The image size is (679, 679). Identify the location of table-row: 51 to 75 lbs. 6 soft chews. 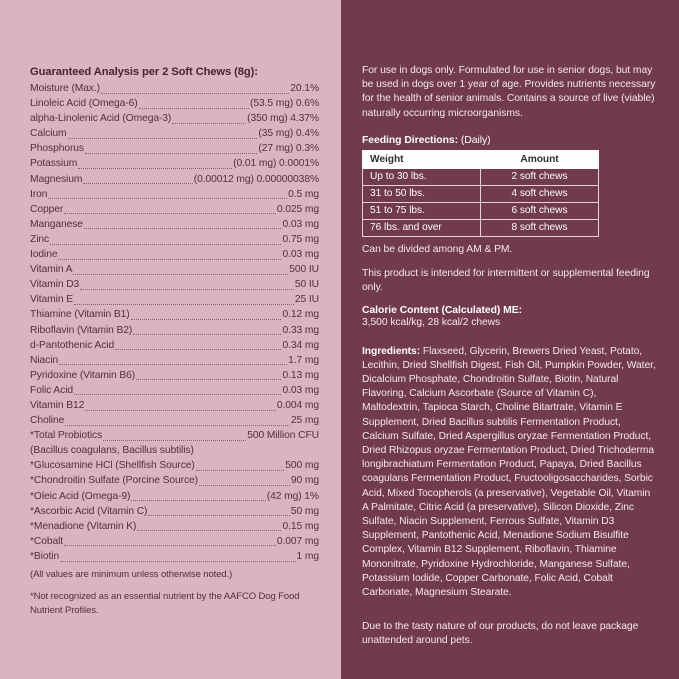
(480, 210).